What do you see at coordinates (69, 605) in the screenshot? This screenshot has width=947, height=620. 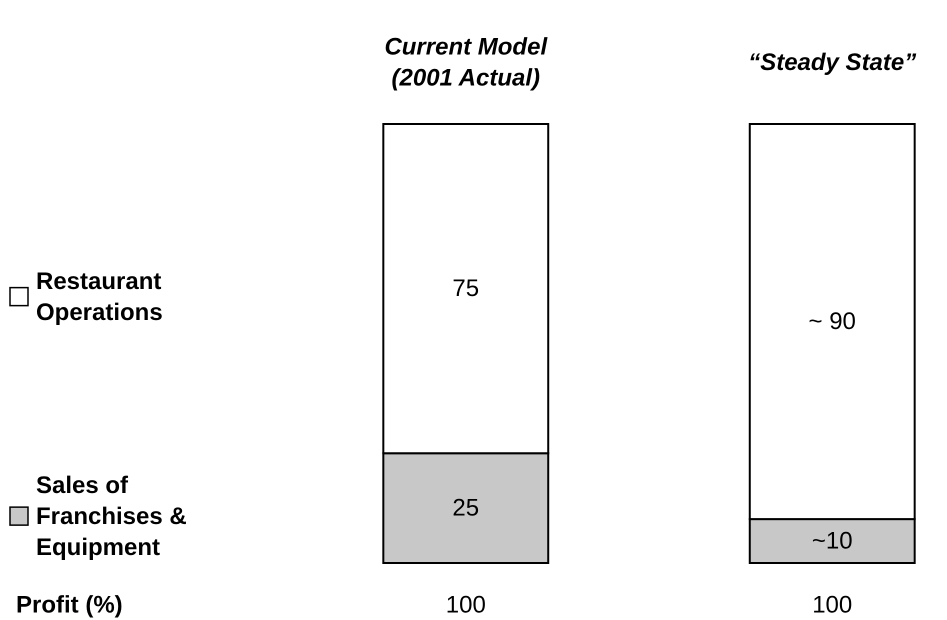 I see `text: Profit (%)` at bounding box center [69, 605].